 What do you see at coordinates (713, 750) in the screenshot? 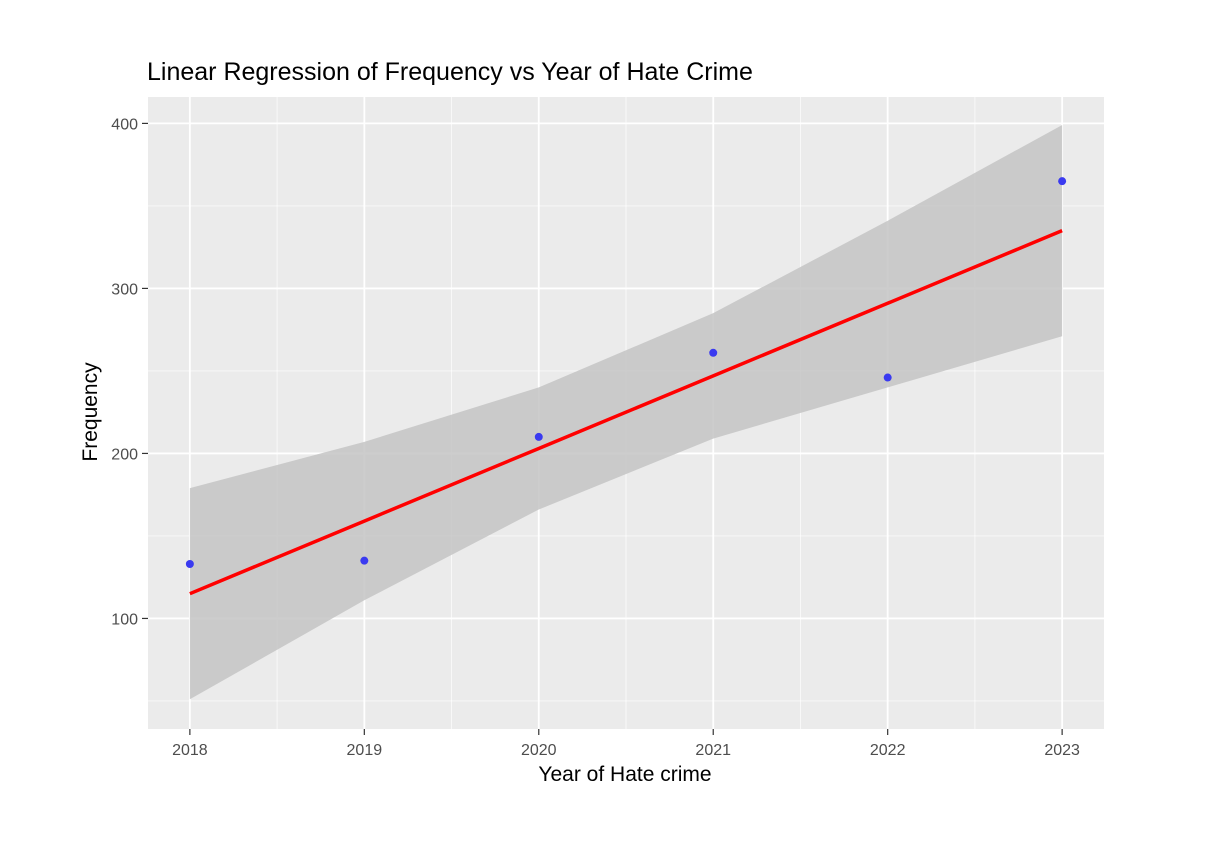
I see `x-tick-label: 2021` at bounding box center [713, 750].